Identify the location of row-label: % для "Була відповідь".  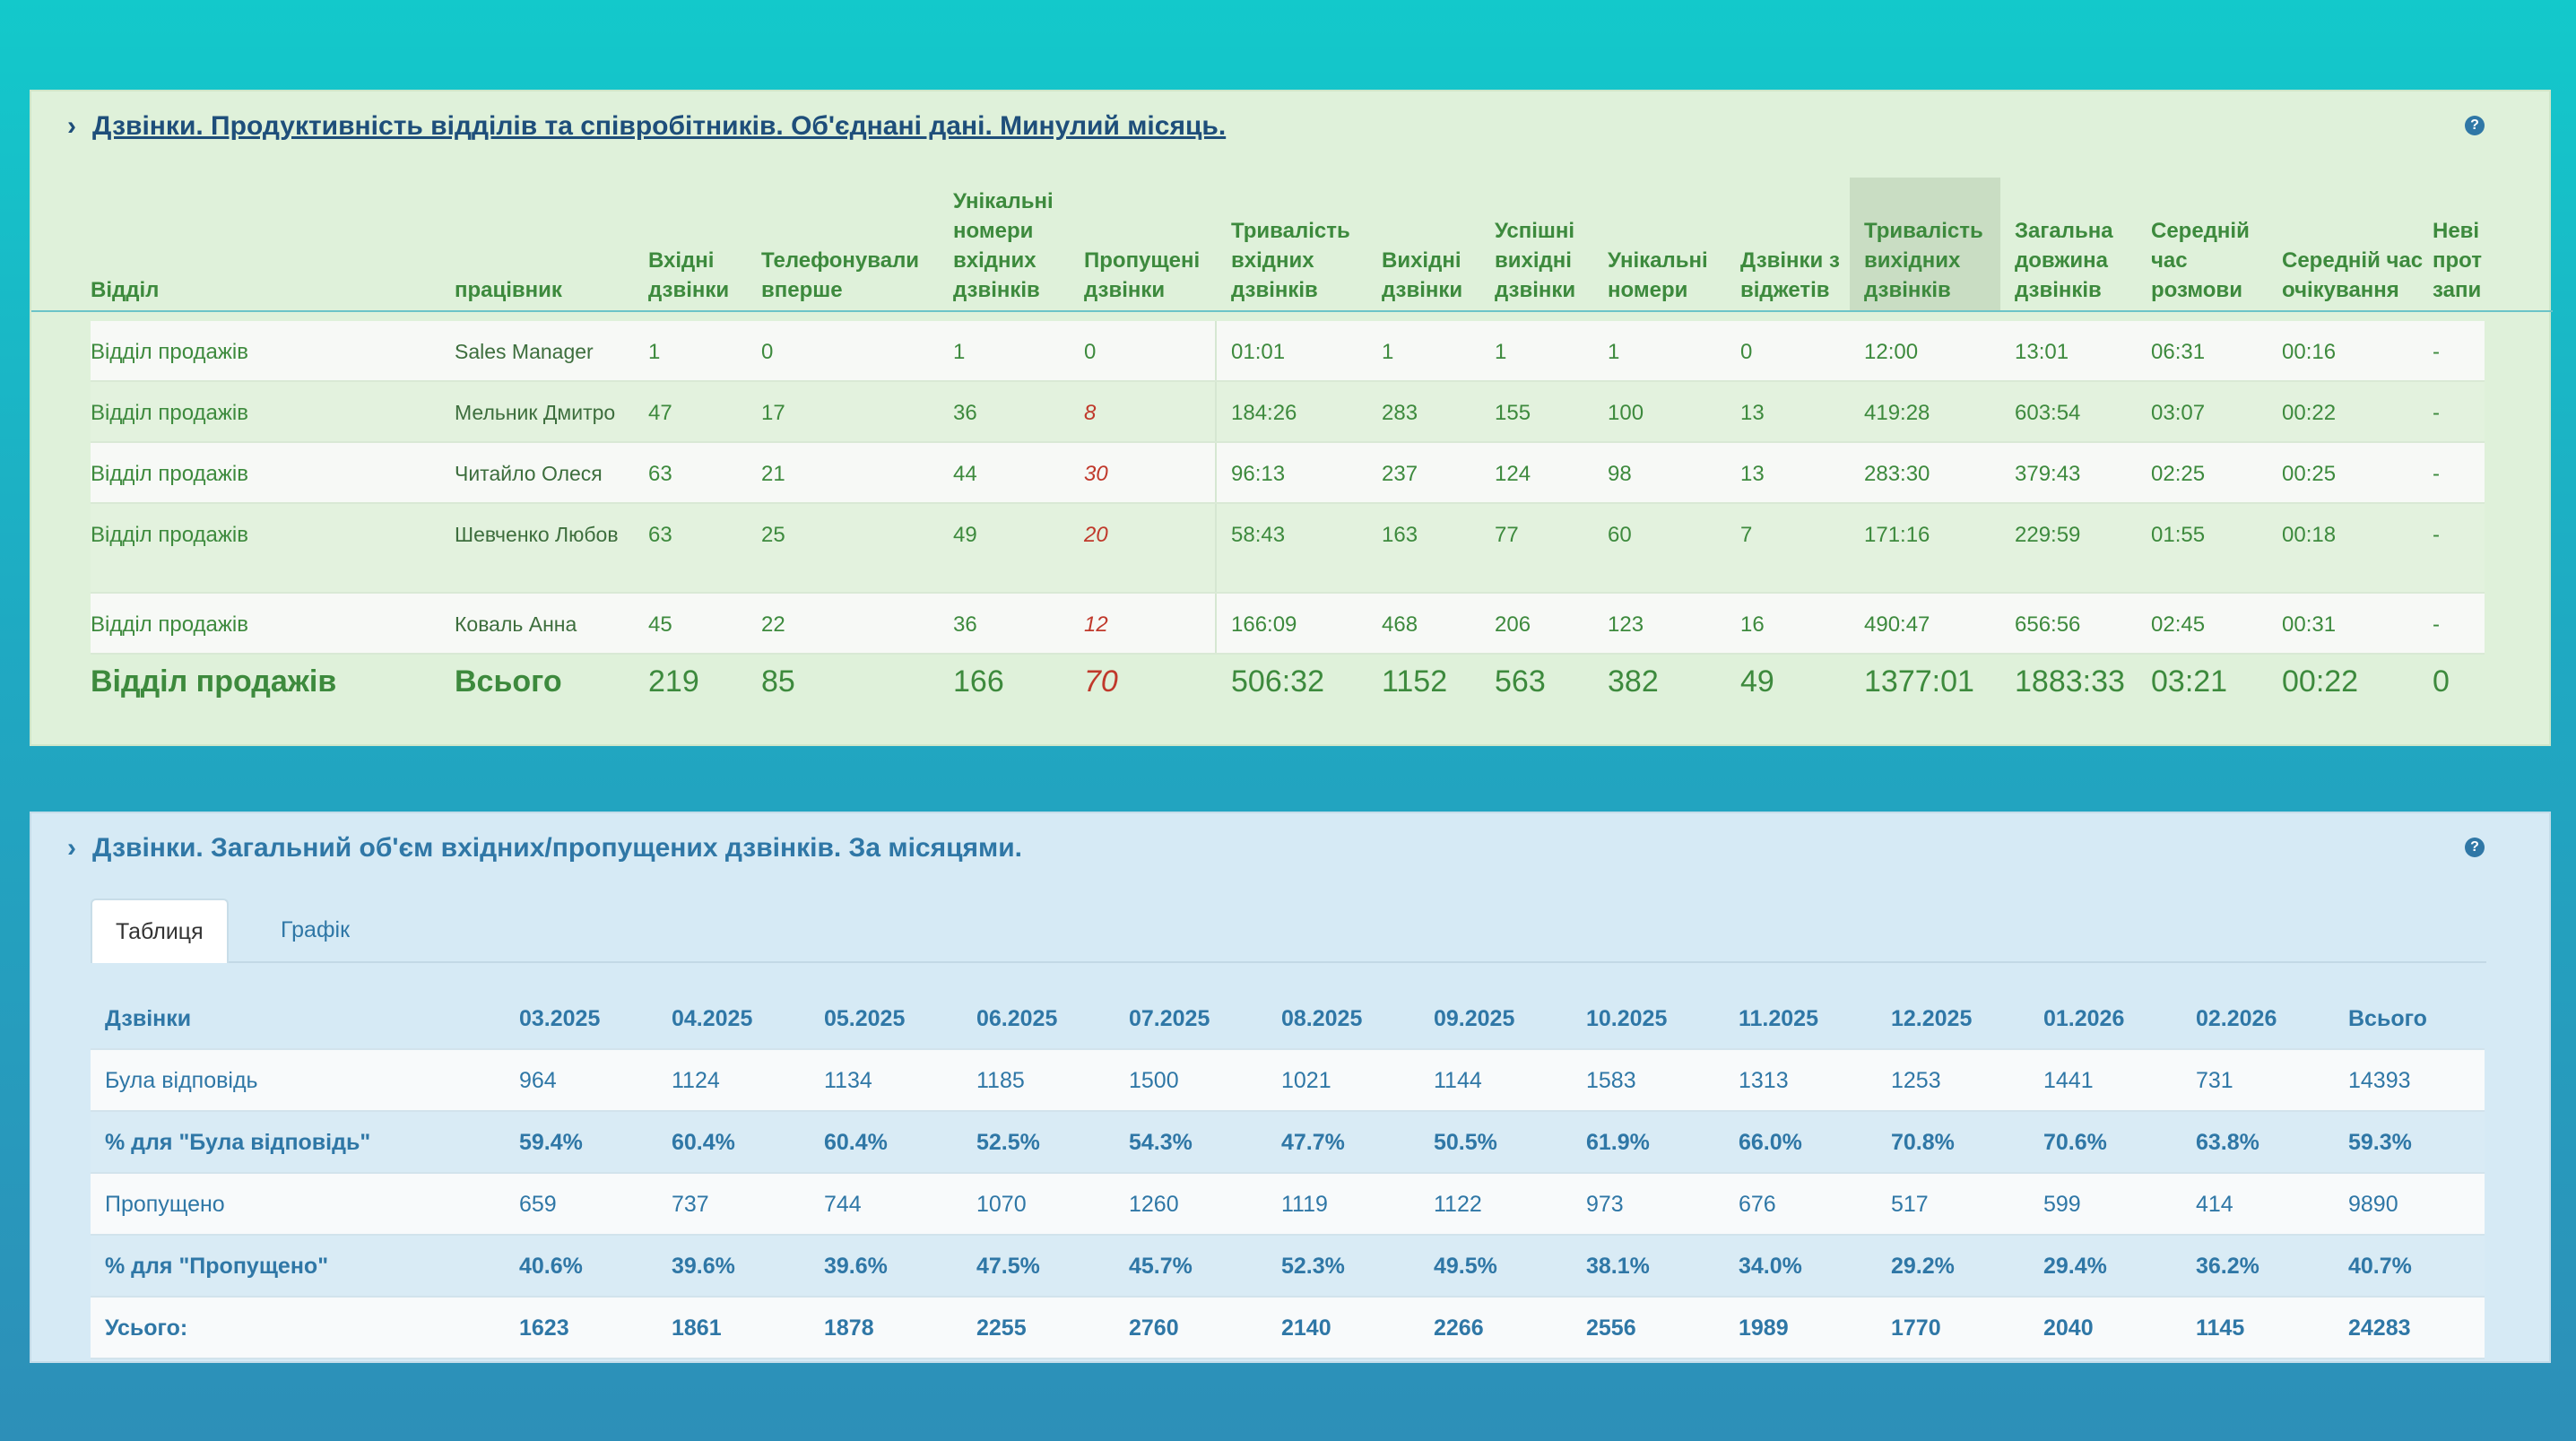
(238, 1142).